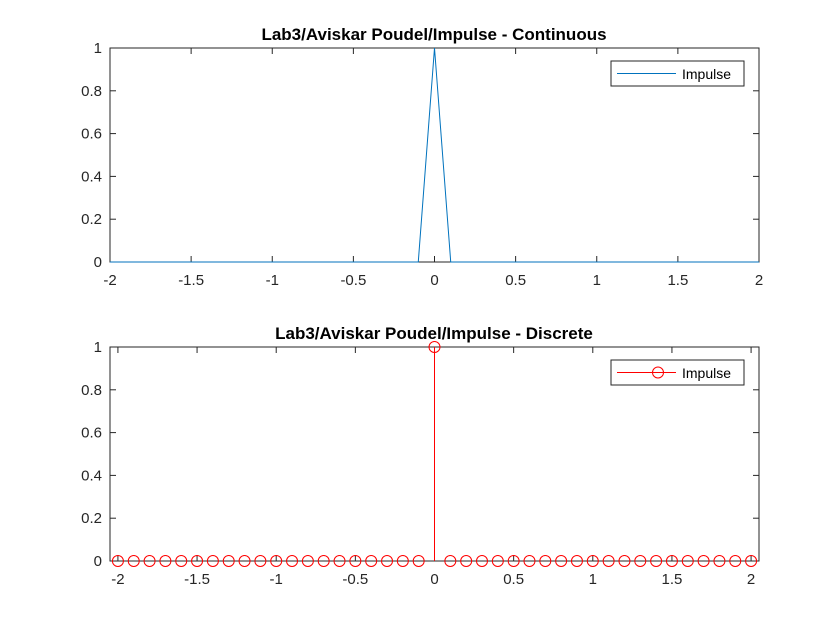 This screenshot has width=840, height=630. I want to click on discrete-legend-label: Impulse, so click(706, 373).